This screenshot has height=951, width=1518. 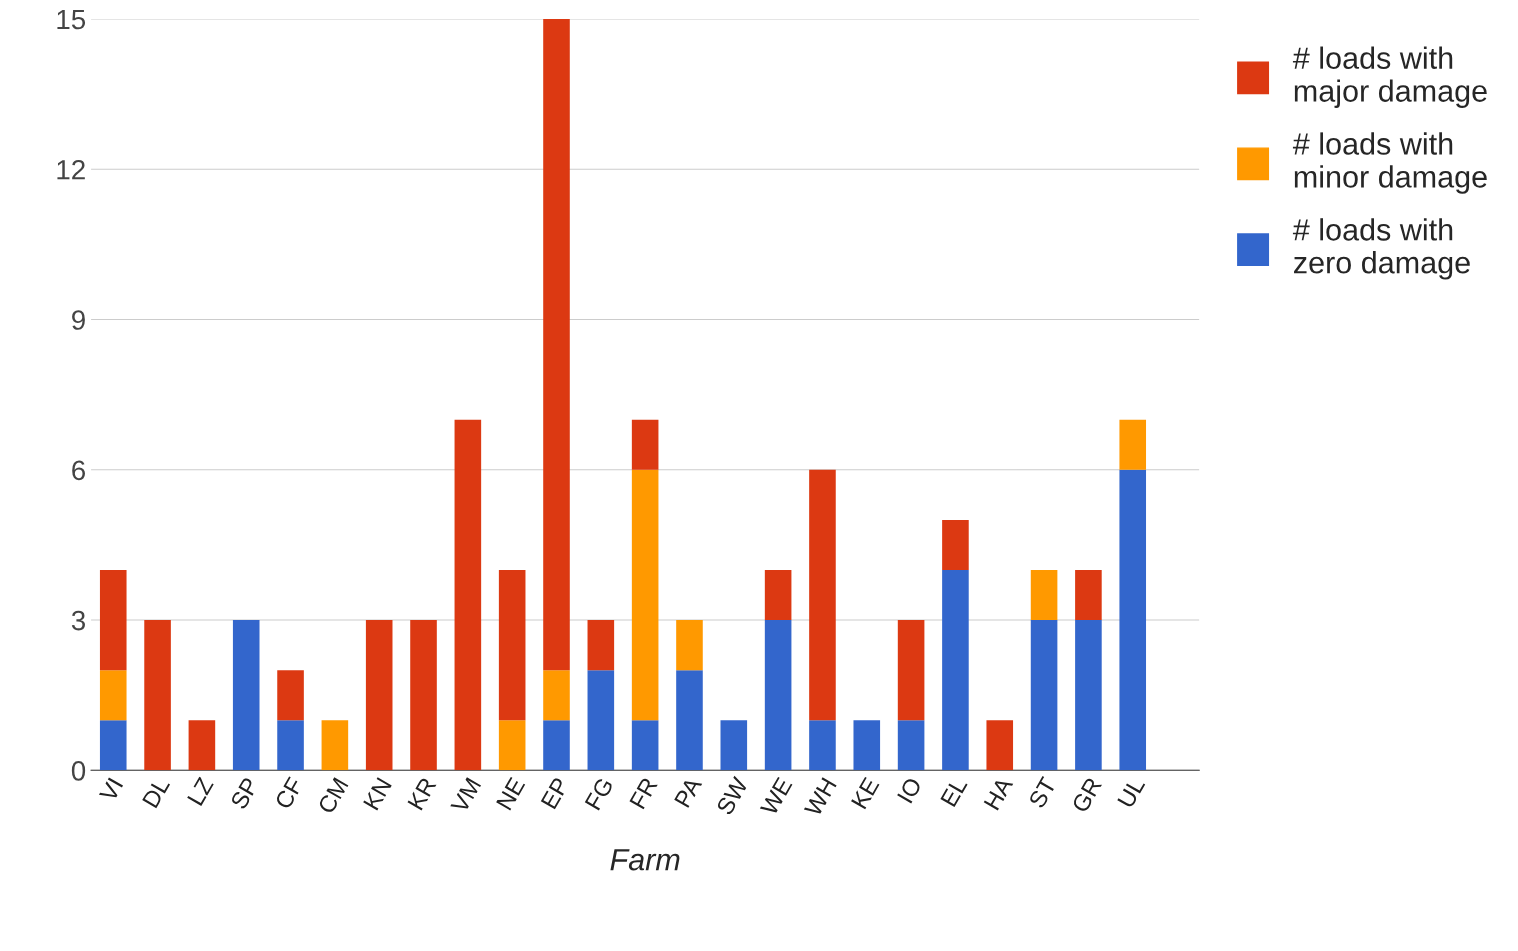 What do you see at coordinates (998, 793) in the screenshot?
I see `x-tick-label: HA` at bounding box center [998, 793].